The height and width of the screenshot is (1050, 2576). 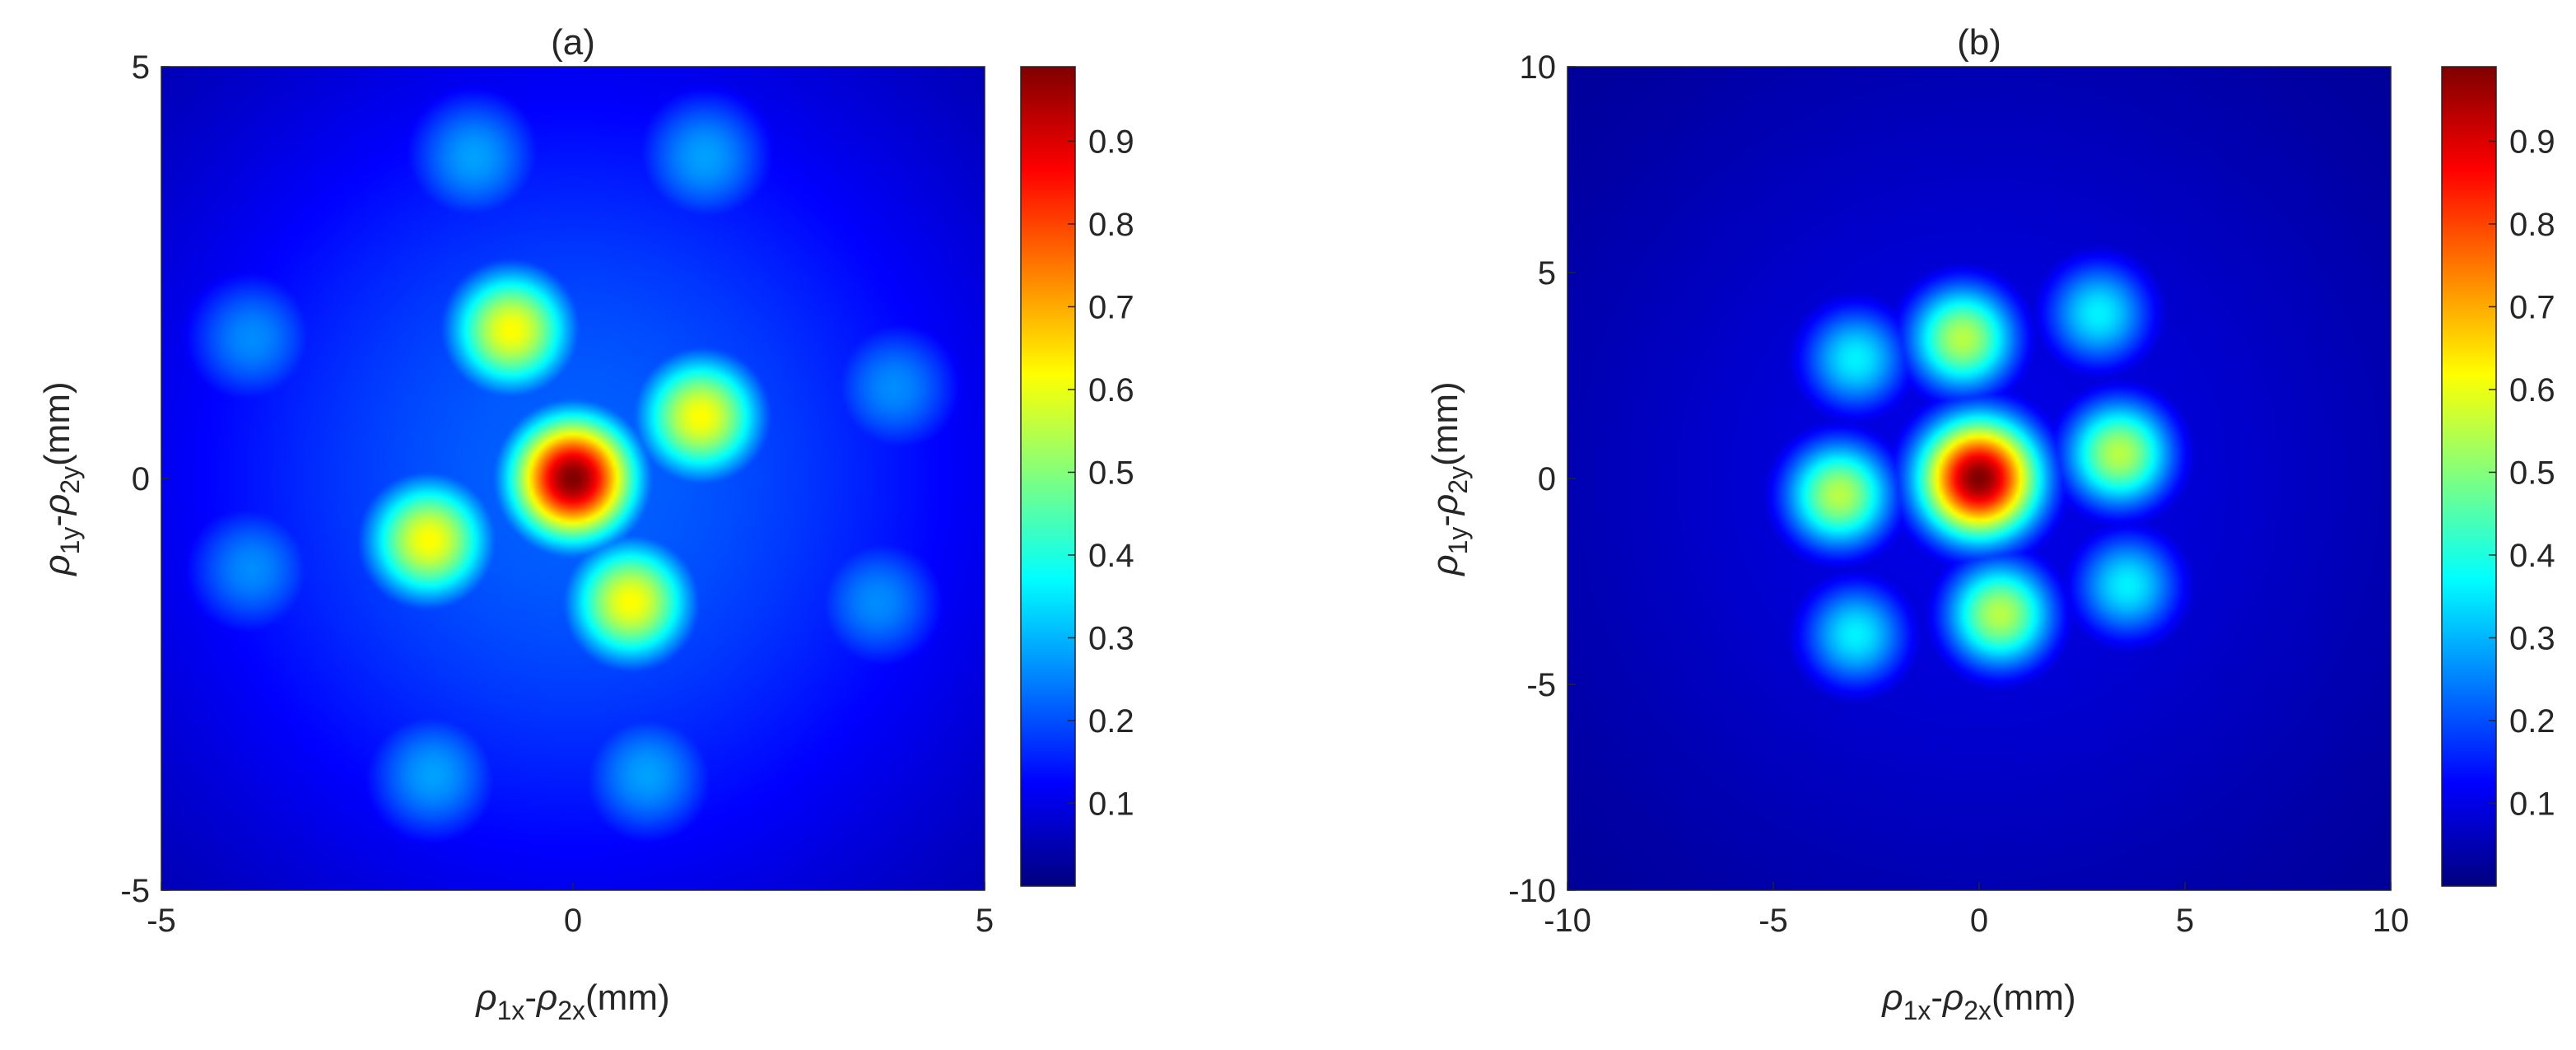 I want to click on panel-a-xtick-label: -5, so click(x=161, y=921).